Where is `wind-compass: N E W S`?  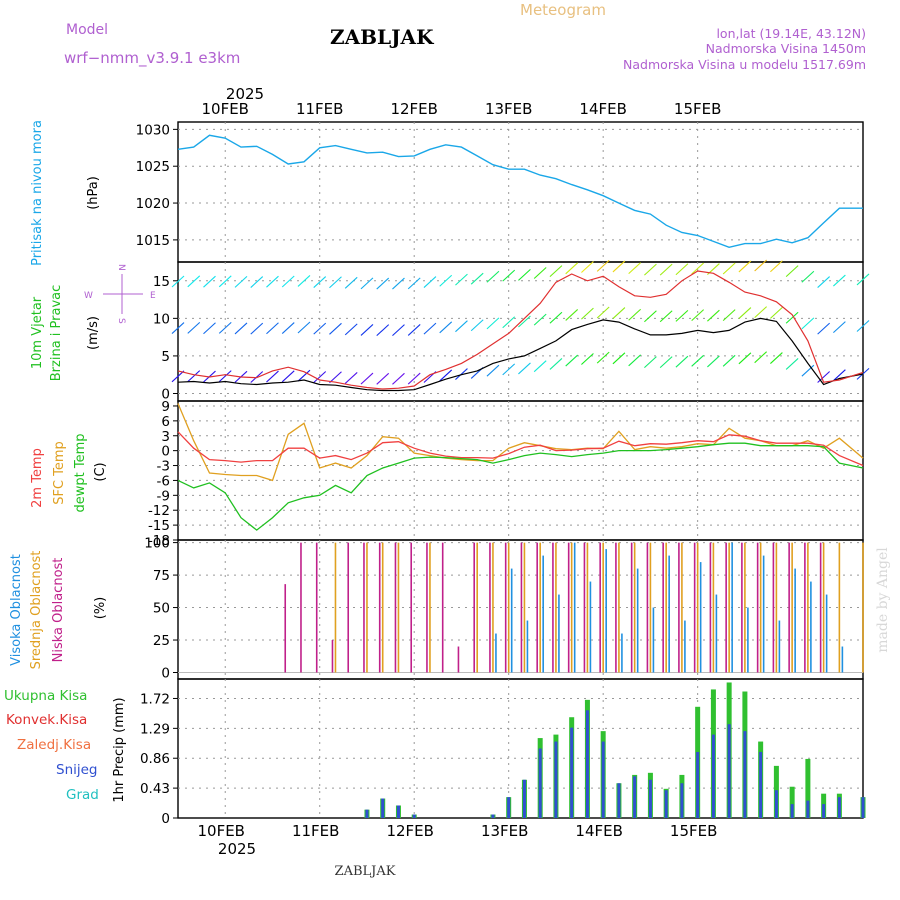 wind-compass: N E W S is located at coordinates (120, 294).